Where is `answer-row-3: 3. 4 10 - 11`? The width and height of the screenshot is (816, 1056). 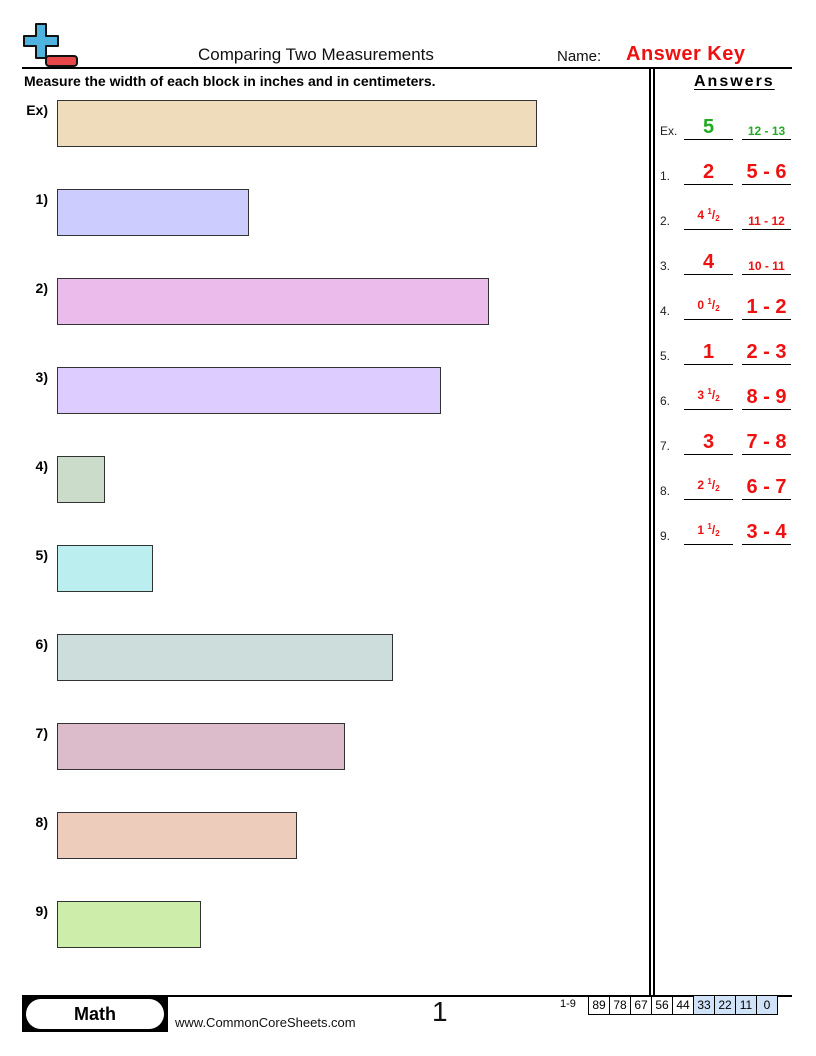
answer-row-3: 3. 4 10 - 11 is located at coordinates (727, 260).